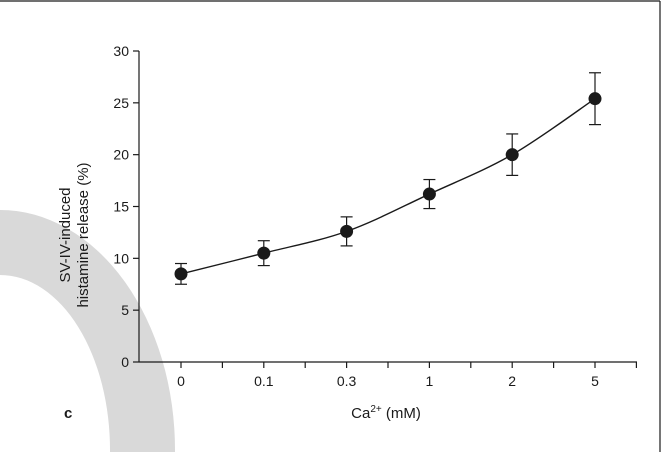  I want to click on y-tick-label: 25, so click(121, 103).